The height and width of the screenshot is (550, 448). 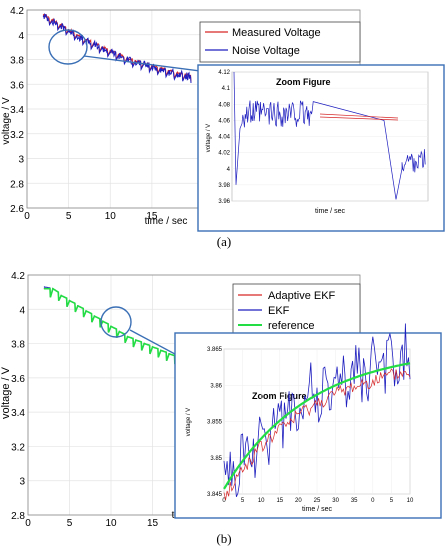 What do you see at coordinates (224, 186) in the screenshot?
I see `a-zoom-ytick-label: 3.98` at bounding box center [224, 186].